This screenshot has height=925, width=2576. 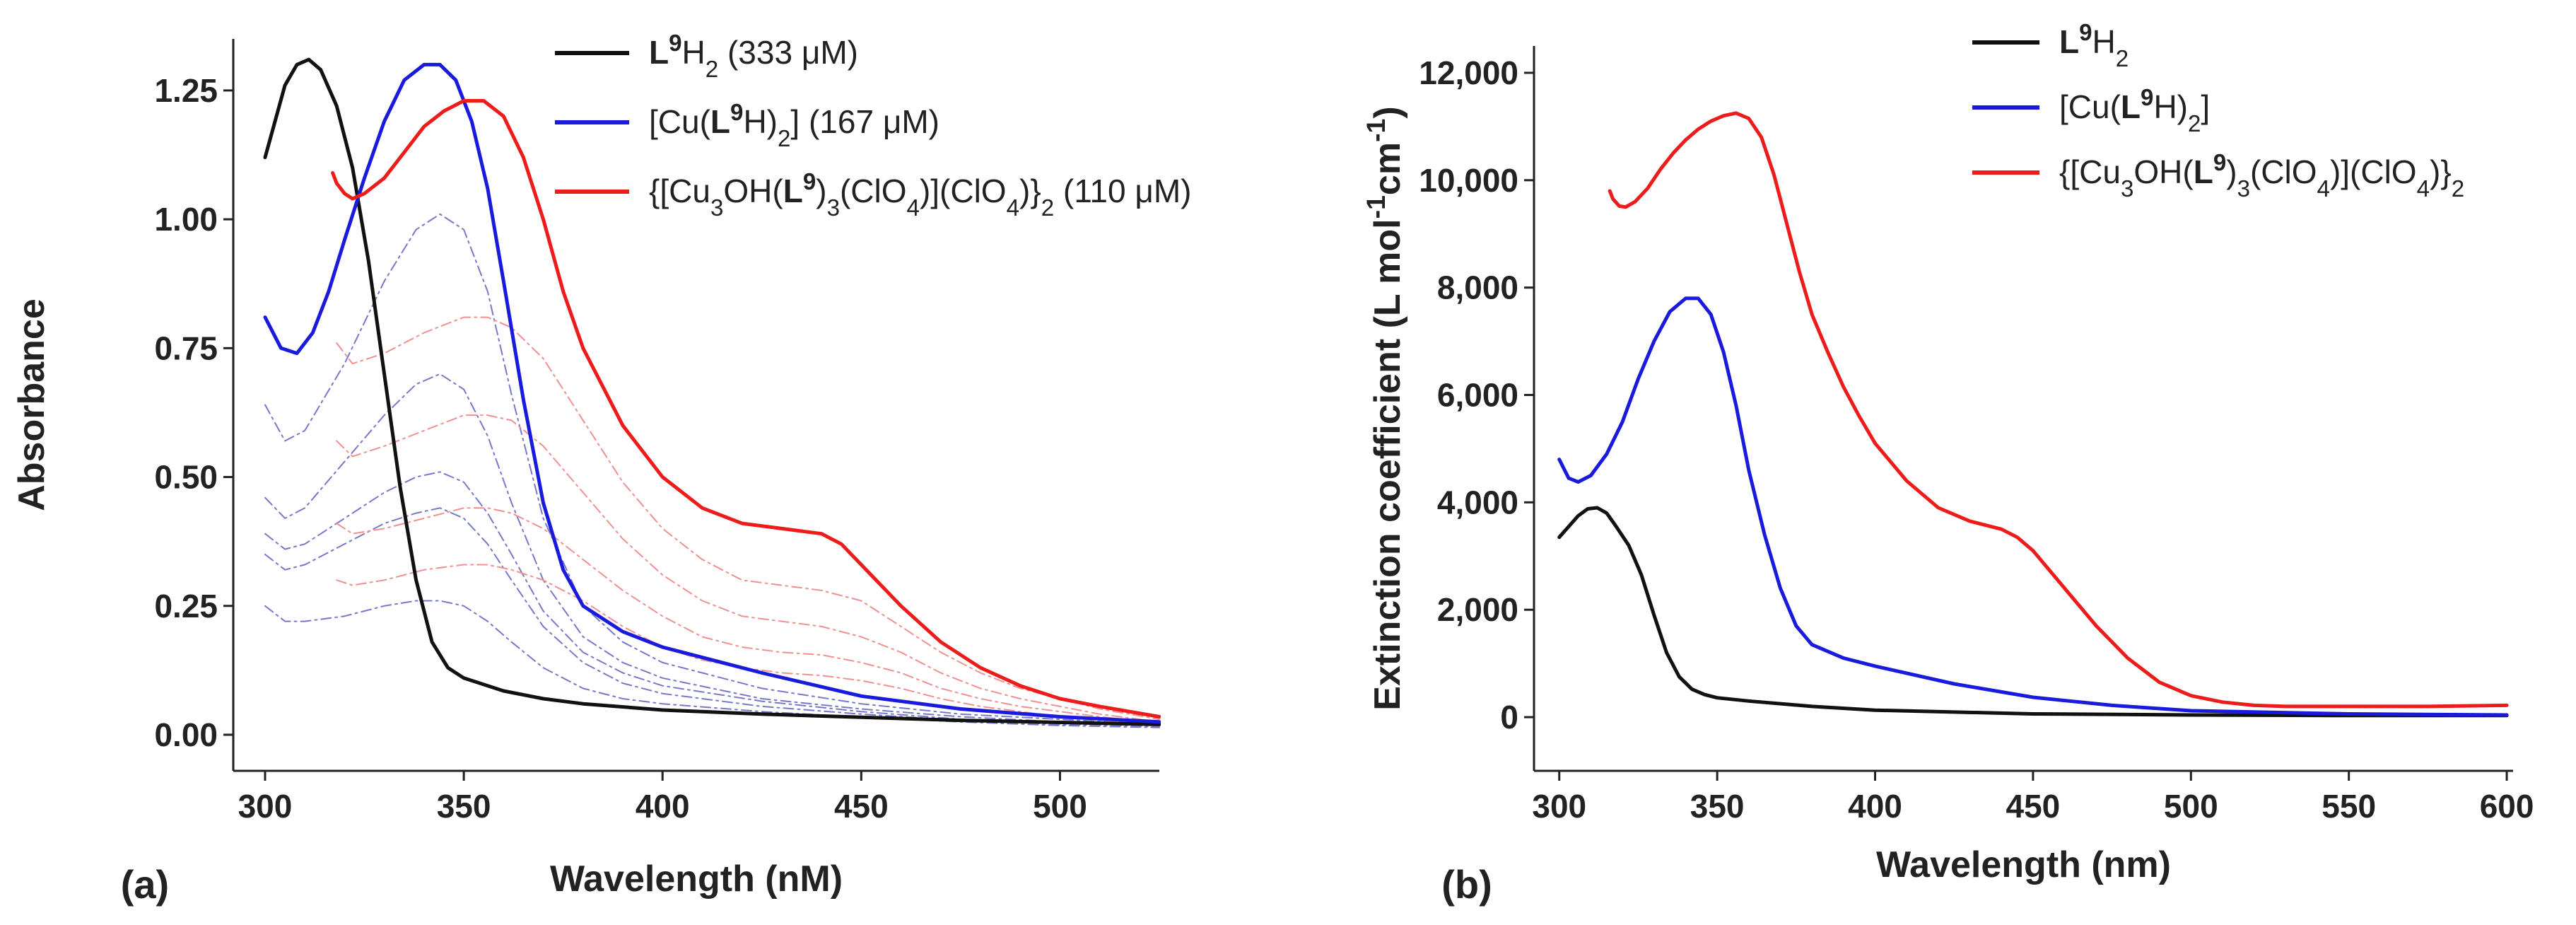 I want to click on b-legend-entry-cu-l9h-2: [Cu(L9H)2], so click(x=2091, y=111).